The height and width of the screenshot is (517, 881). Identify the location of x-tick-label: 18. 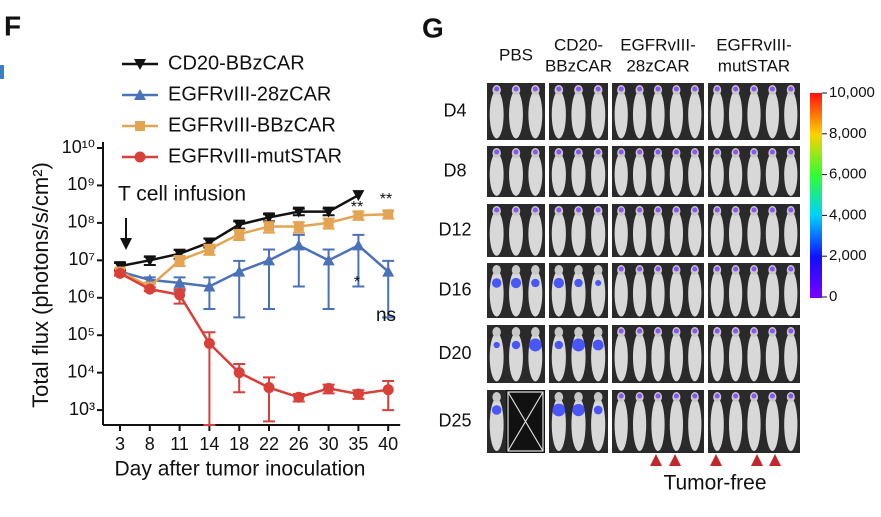
(239, 444).